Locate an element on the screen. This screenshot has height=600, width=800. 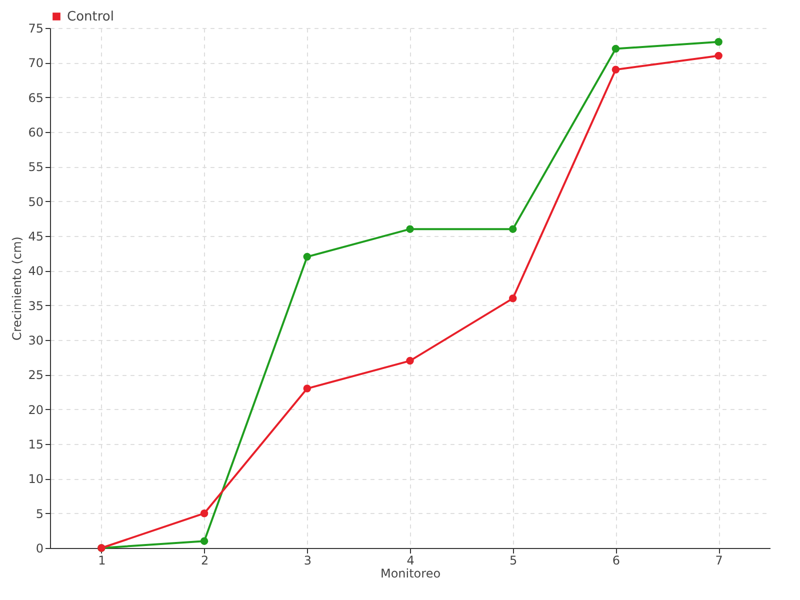
y-tick-label: 20 is located at coordinates (36, 409).